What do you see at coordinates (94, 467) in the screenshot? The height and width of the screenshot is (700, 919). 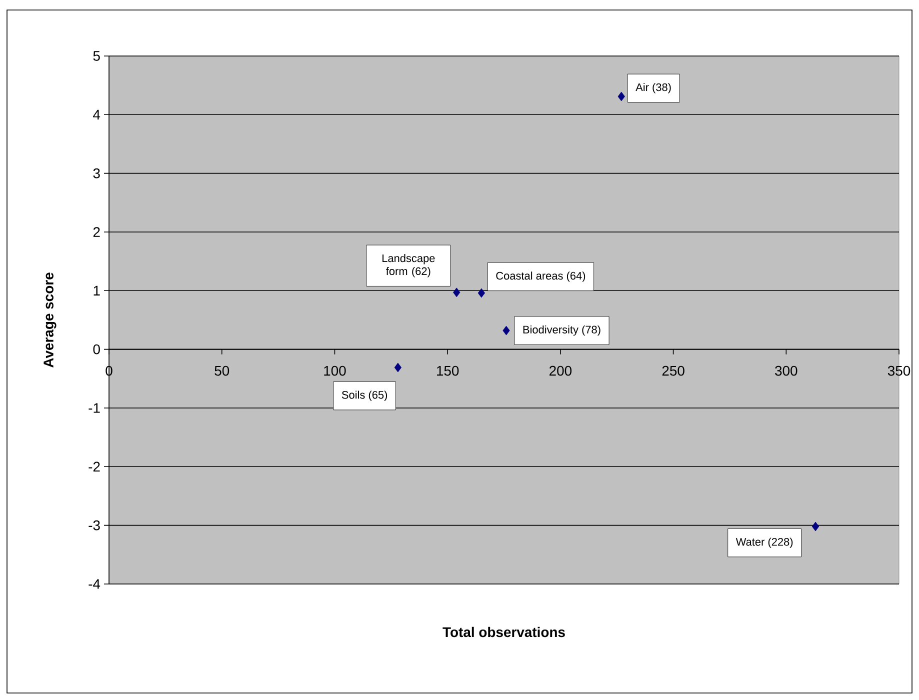 I see `y-tick-label: -2` at bounding box center [94, 467].